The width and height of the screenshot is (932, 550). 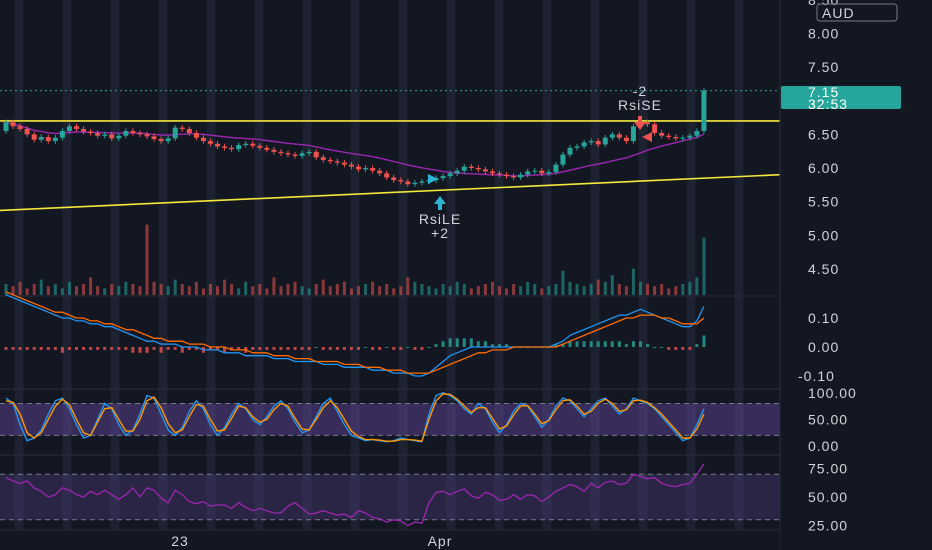 What do you see at coordinates (390, 192) in the screenshot?
I see `support-trendline` at bounding box center [390, 192].